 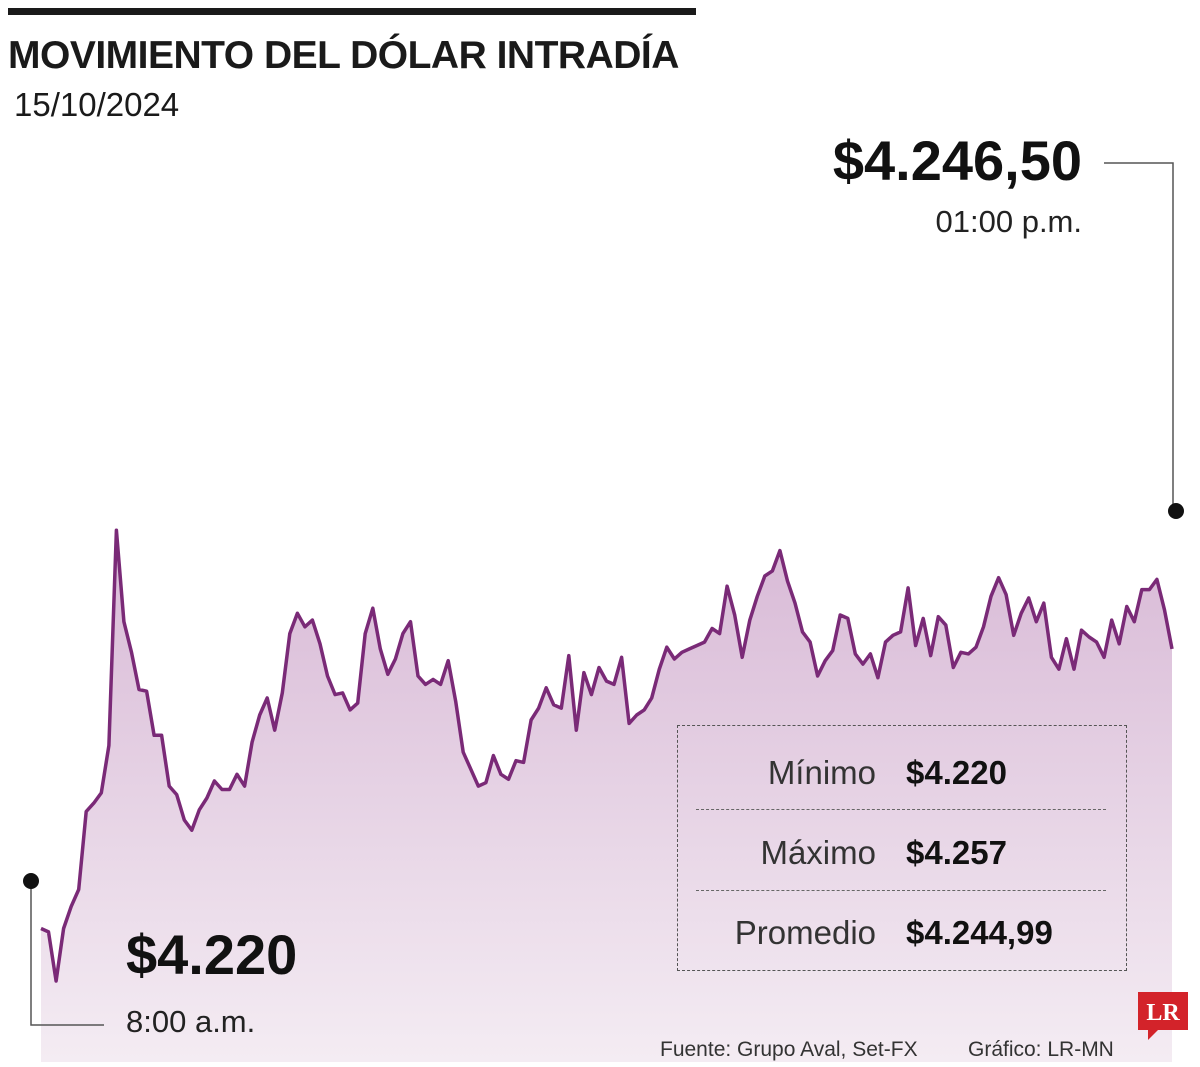 I want to click on start-leader-line, so click(x=67, y=953).